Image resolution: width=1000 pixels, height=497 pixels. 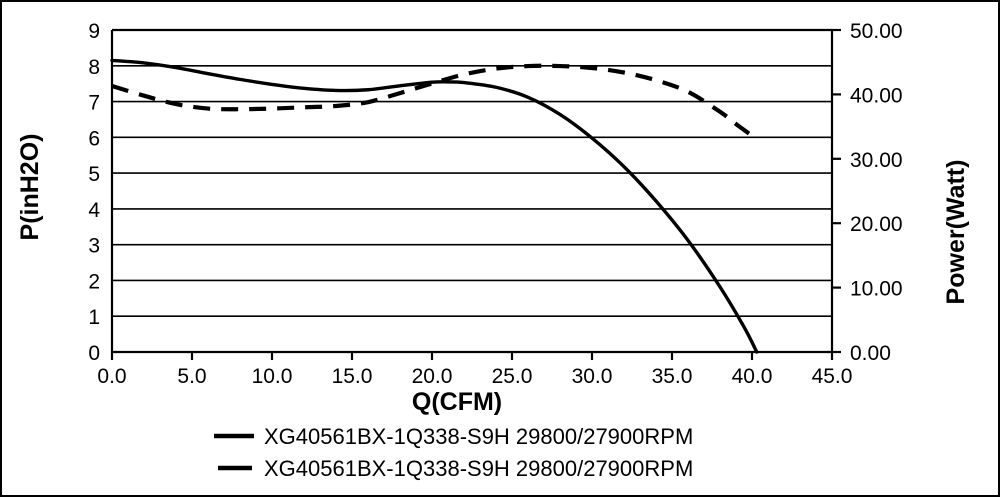 I want to click on y-tick-label-1: 1, so click(x=94, y=317).